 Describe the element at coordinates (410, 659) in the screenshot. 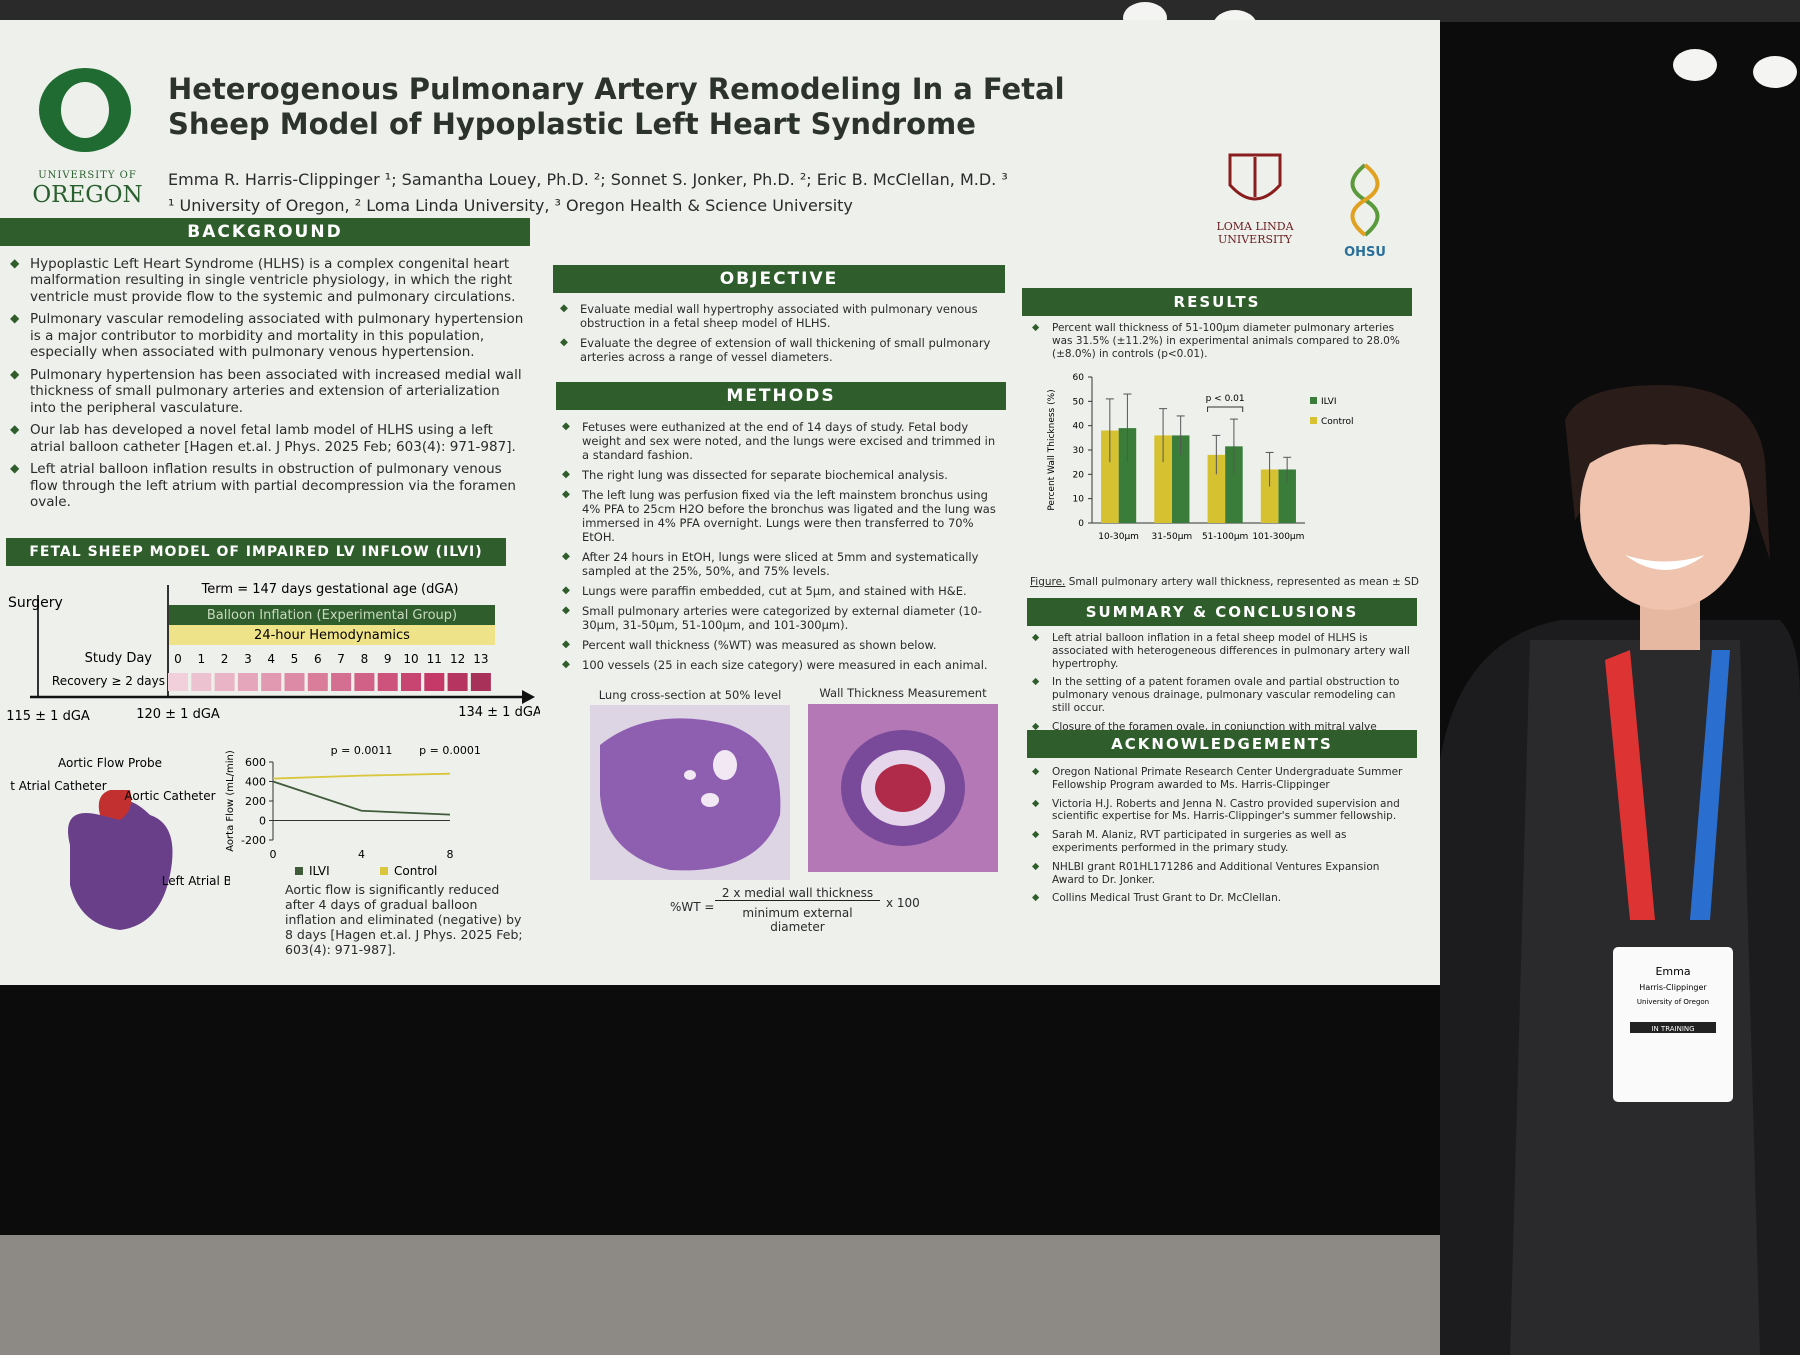

I see `day-number: 10` at that location.